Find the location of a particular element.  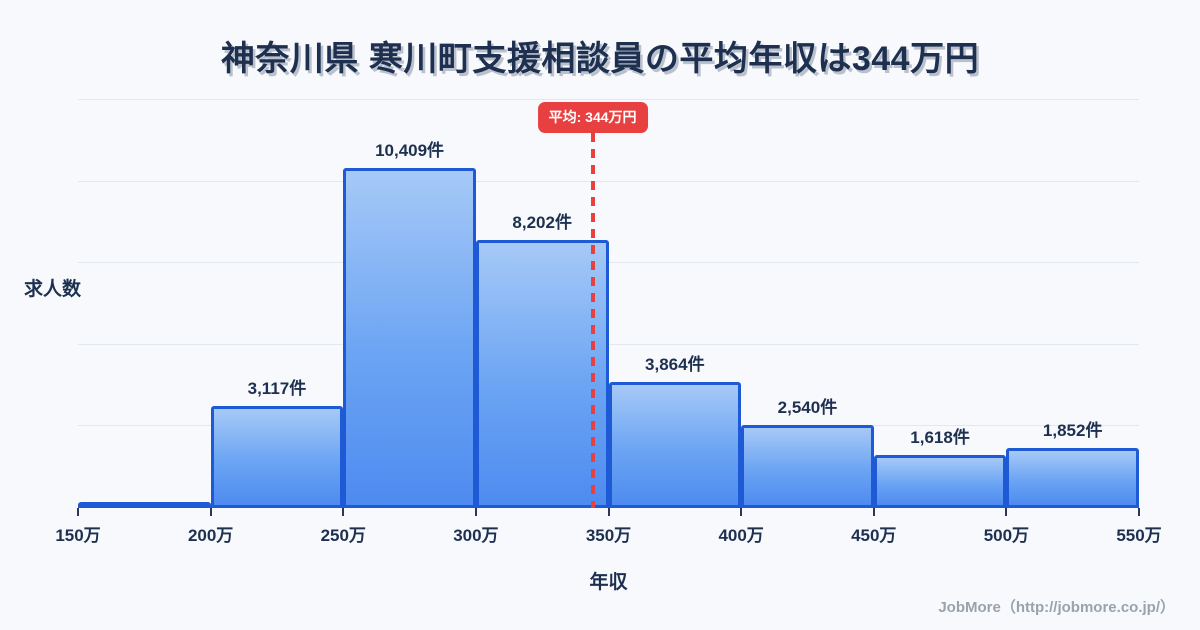

bar-value-label: 10,409件 is located at coordinates (410, 151).